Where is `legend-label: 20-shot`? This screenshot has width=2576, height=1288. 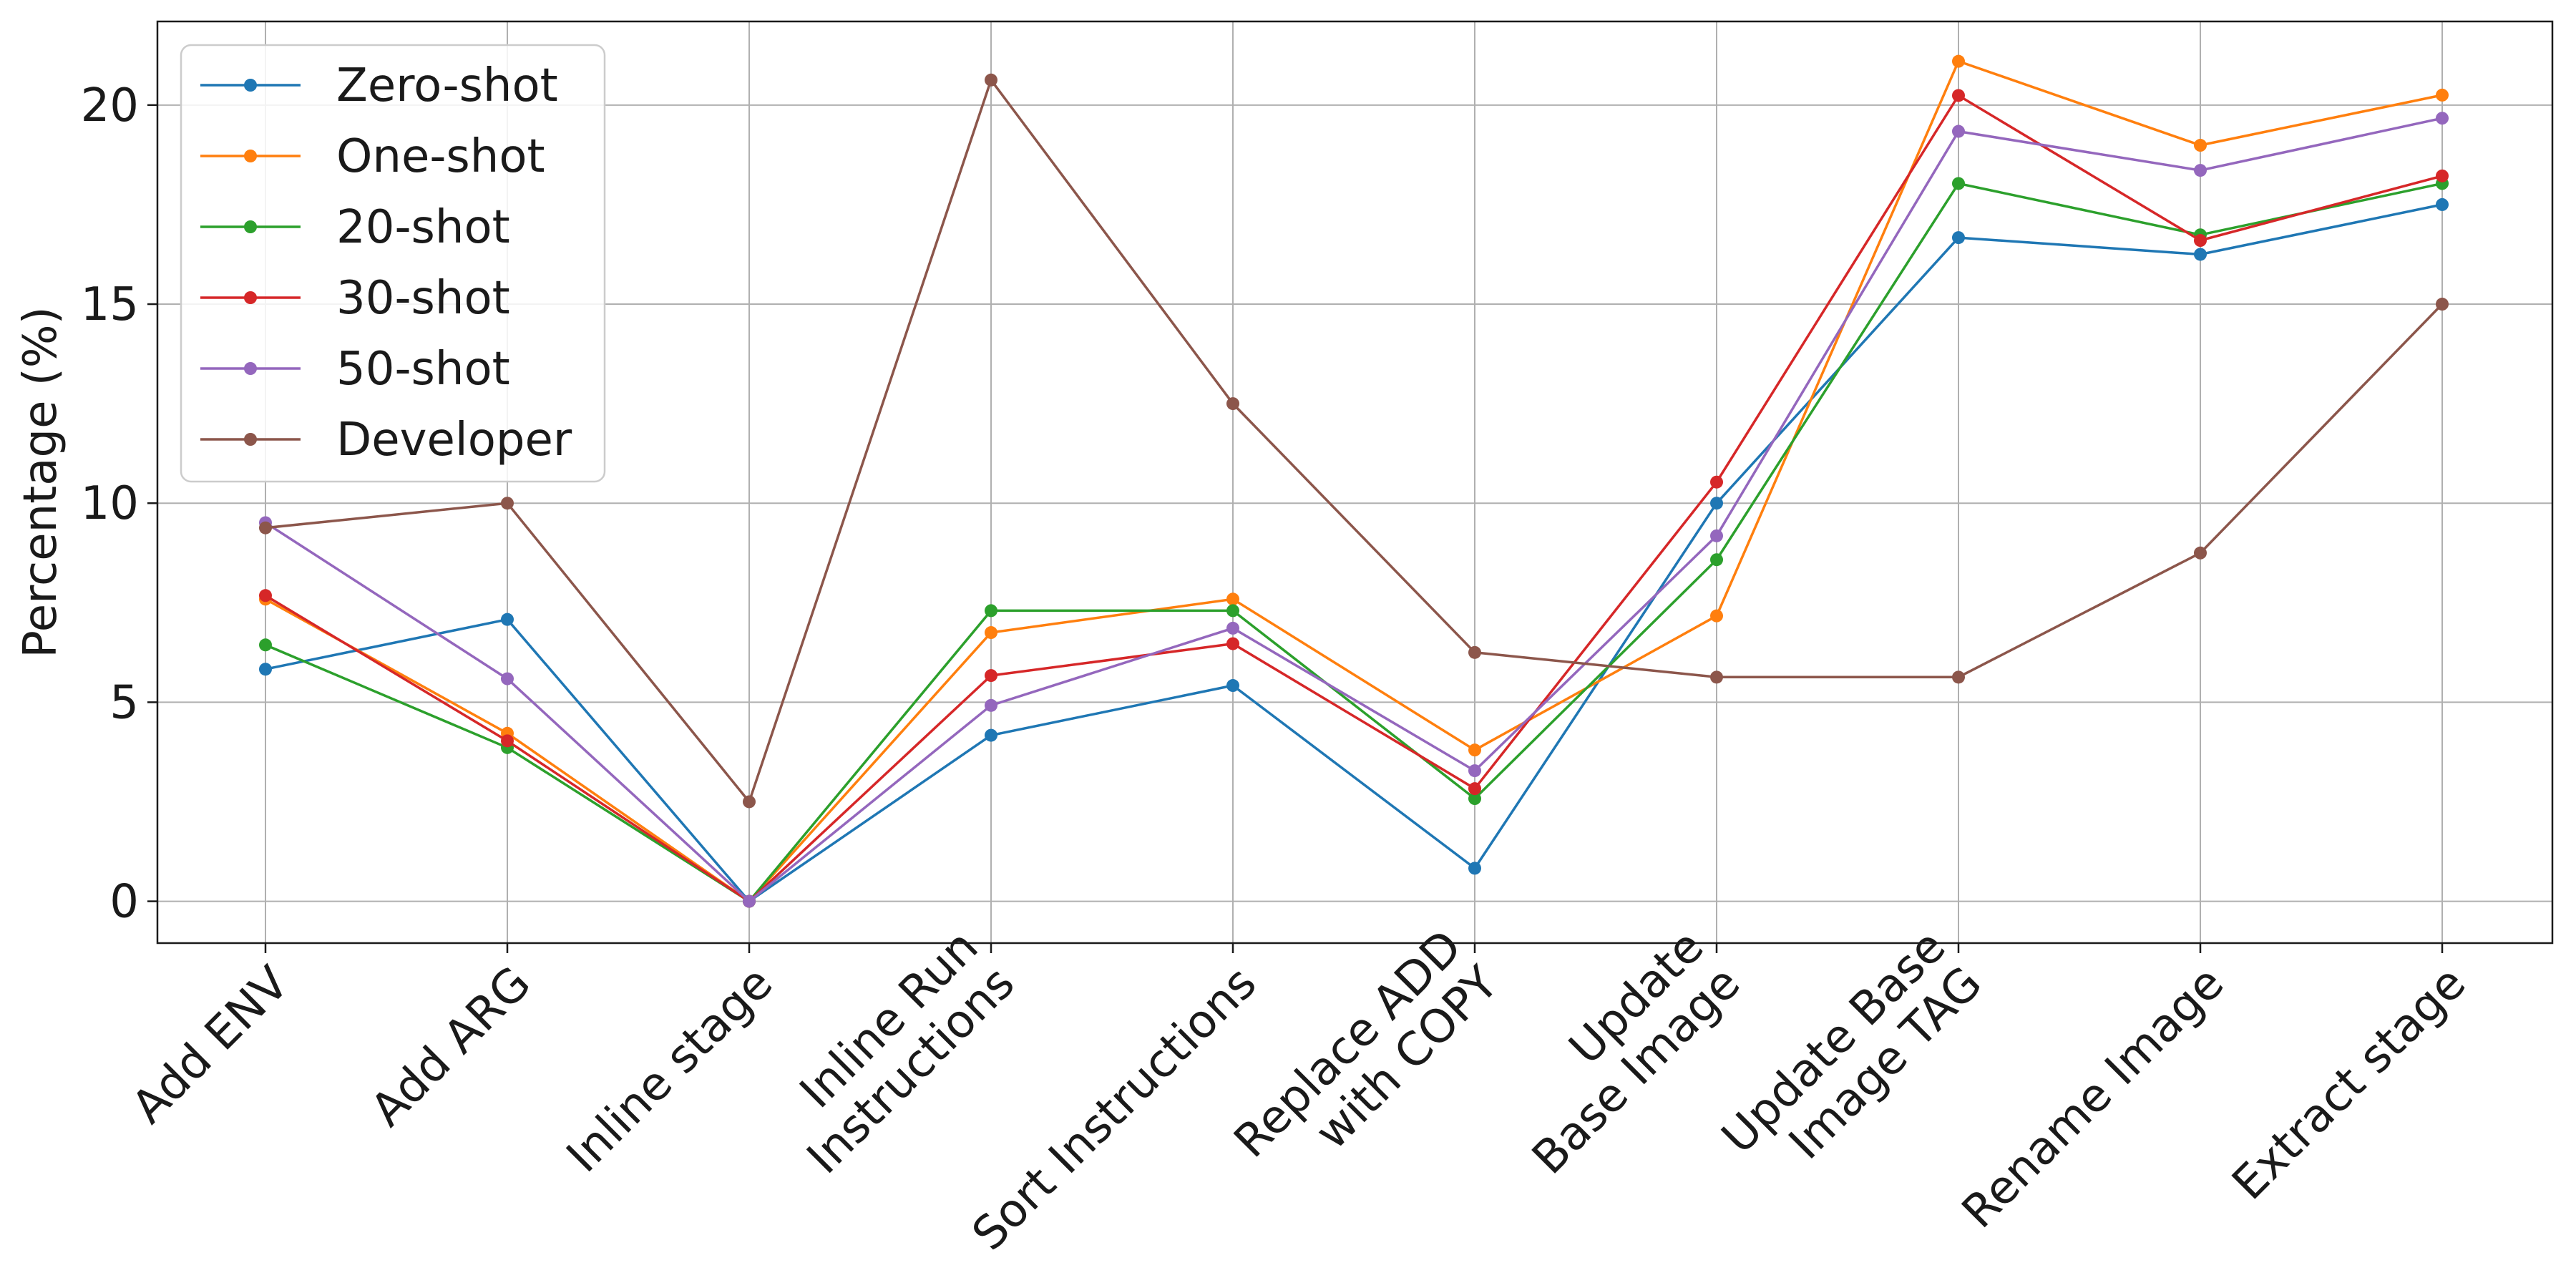 legend-label: 20-shot is located at coordinates (423, 227).